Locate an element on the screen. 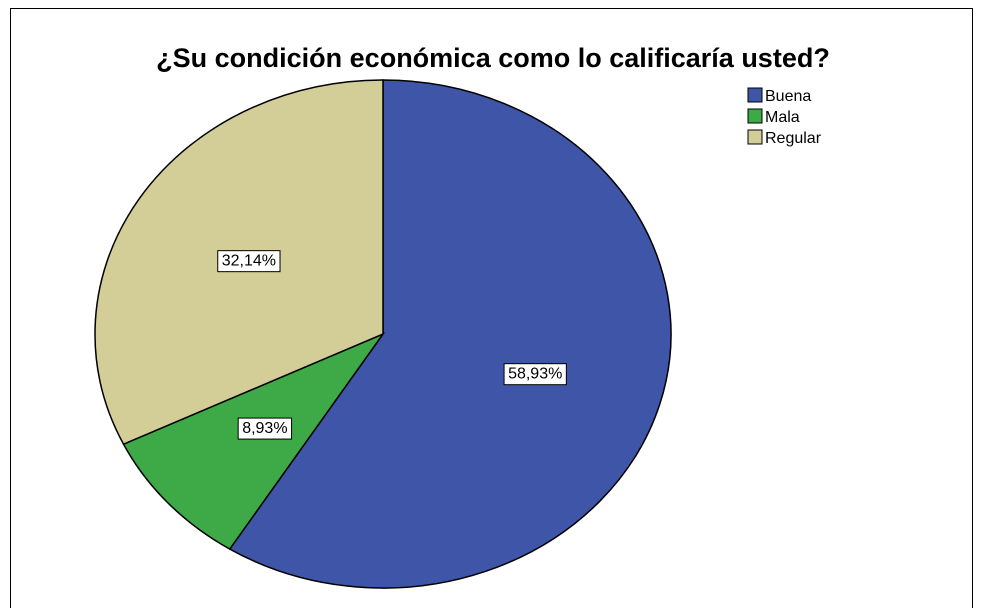 This screenshot has height=608, width=981. legend-item-mala: Mala is located at coordinates (773, 117).